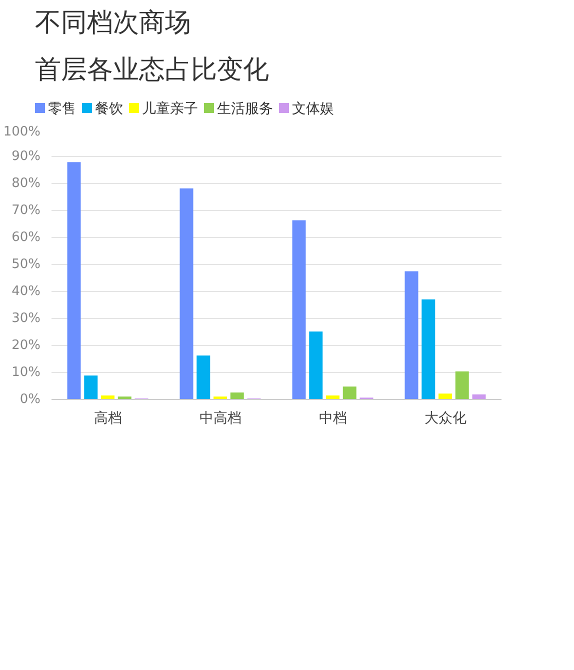 The width and height of the screenshot is (574, 670). I want to click on y-tick-label: 70%, so click(26, 210).